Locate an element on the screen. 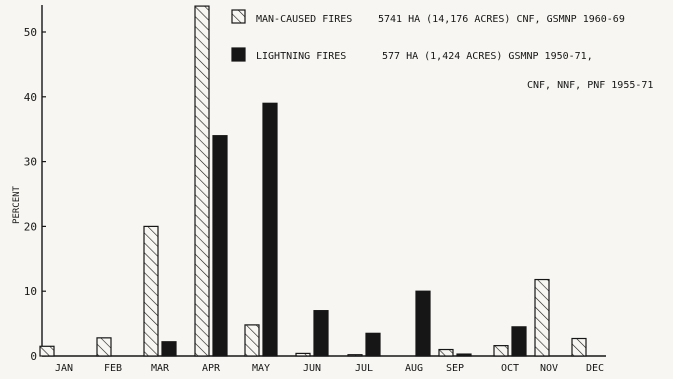  x-tick-label-jul: JUL is located at coordinates (364, 368).